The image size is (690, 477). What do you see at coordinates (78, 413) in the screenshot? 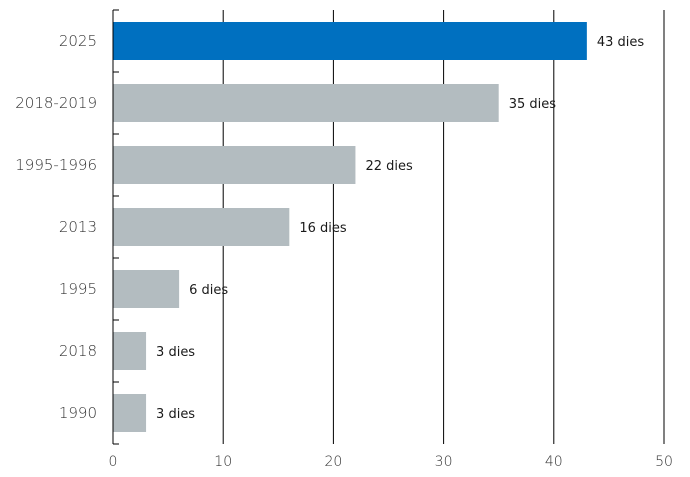
I see `category-label-1990: 1990` at bounding box center [78, 413].